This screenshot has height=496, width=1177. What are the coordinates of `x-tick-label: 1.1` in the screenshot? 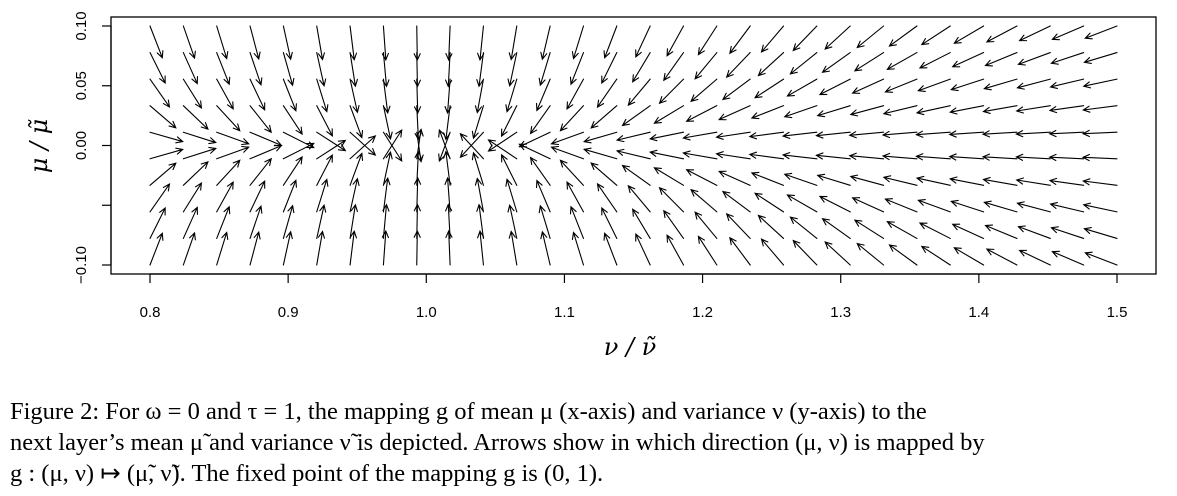 It's located at (564, 312).